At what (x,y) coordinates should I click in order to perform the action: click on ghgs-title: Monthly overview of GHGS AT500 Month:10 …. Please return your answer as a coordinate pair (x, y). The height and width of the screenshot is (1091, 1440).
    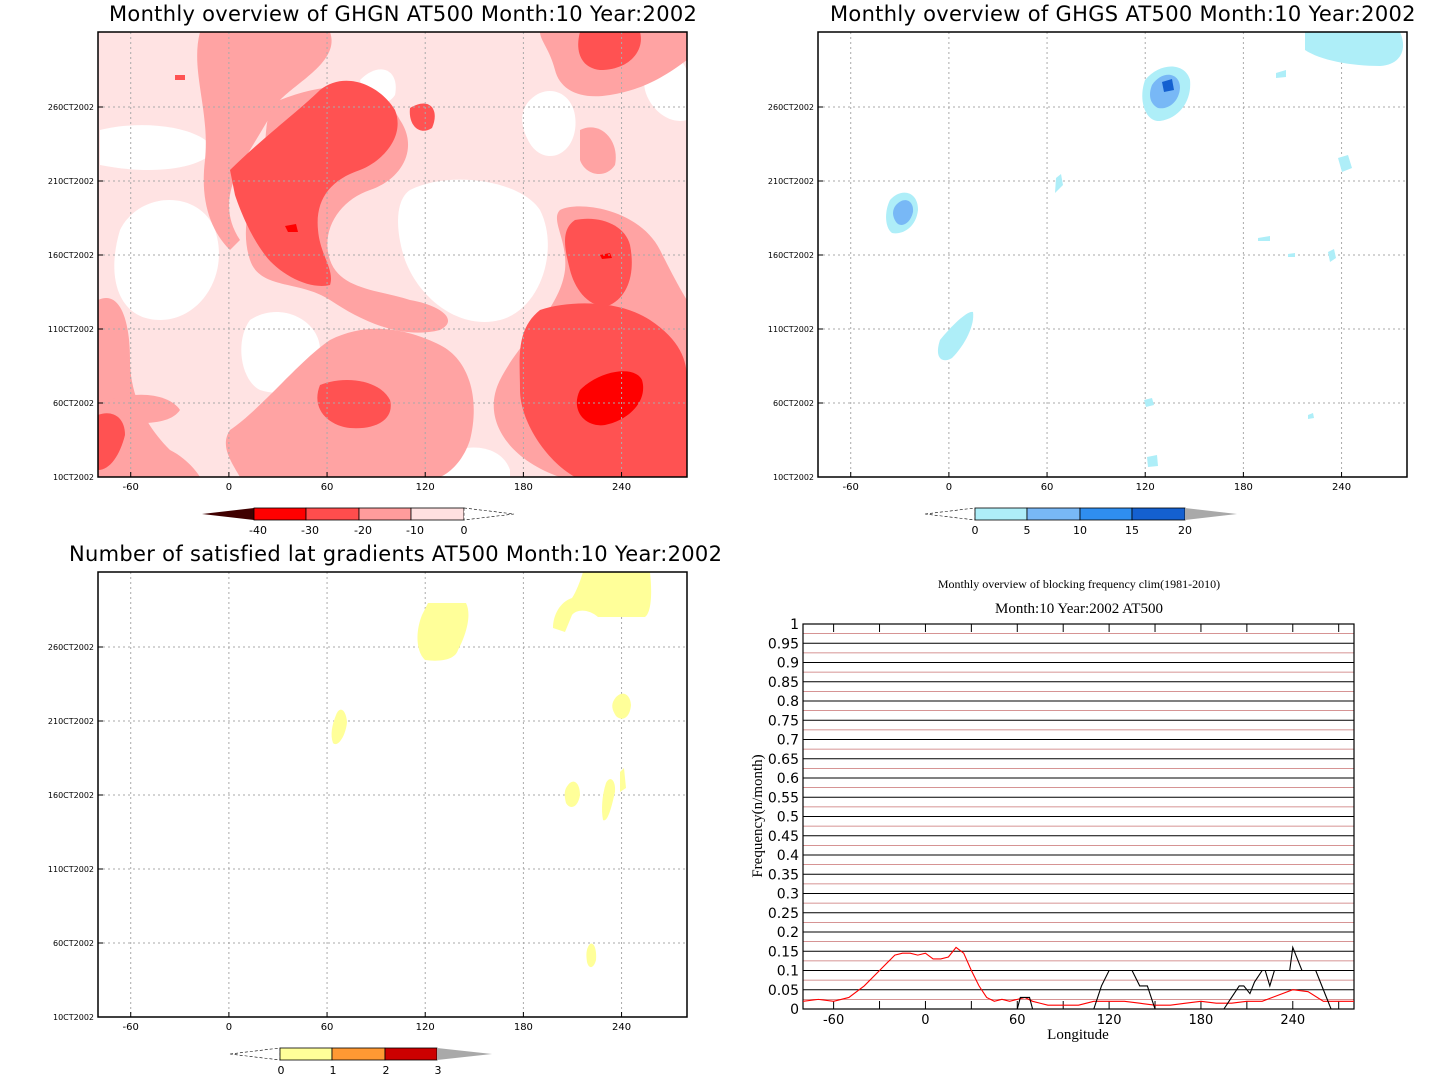
    Looking at the image, I should click on (1123, 14).